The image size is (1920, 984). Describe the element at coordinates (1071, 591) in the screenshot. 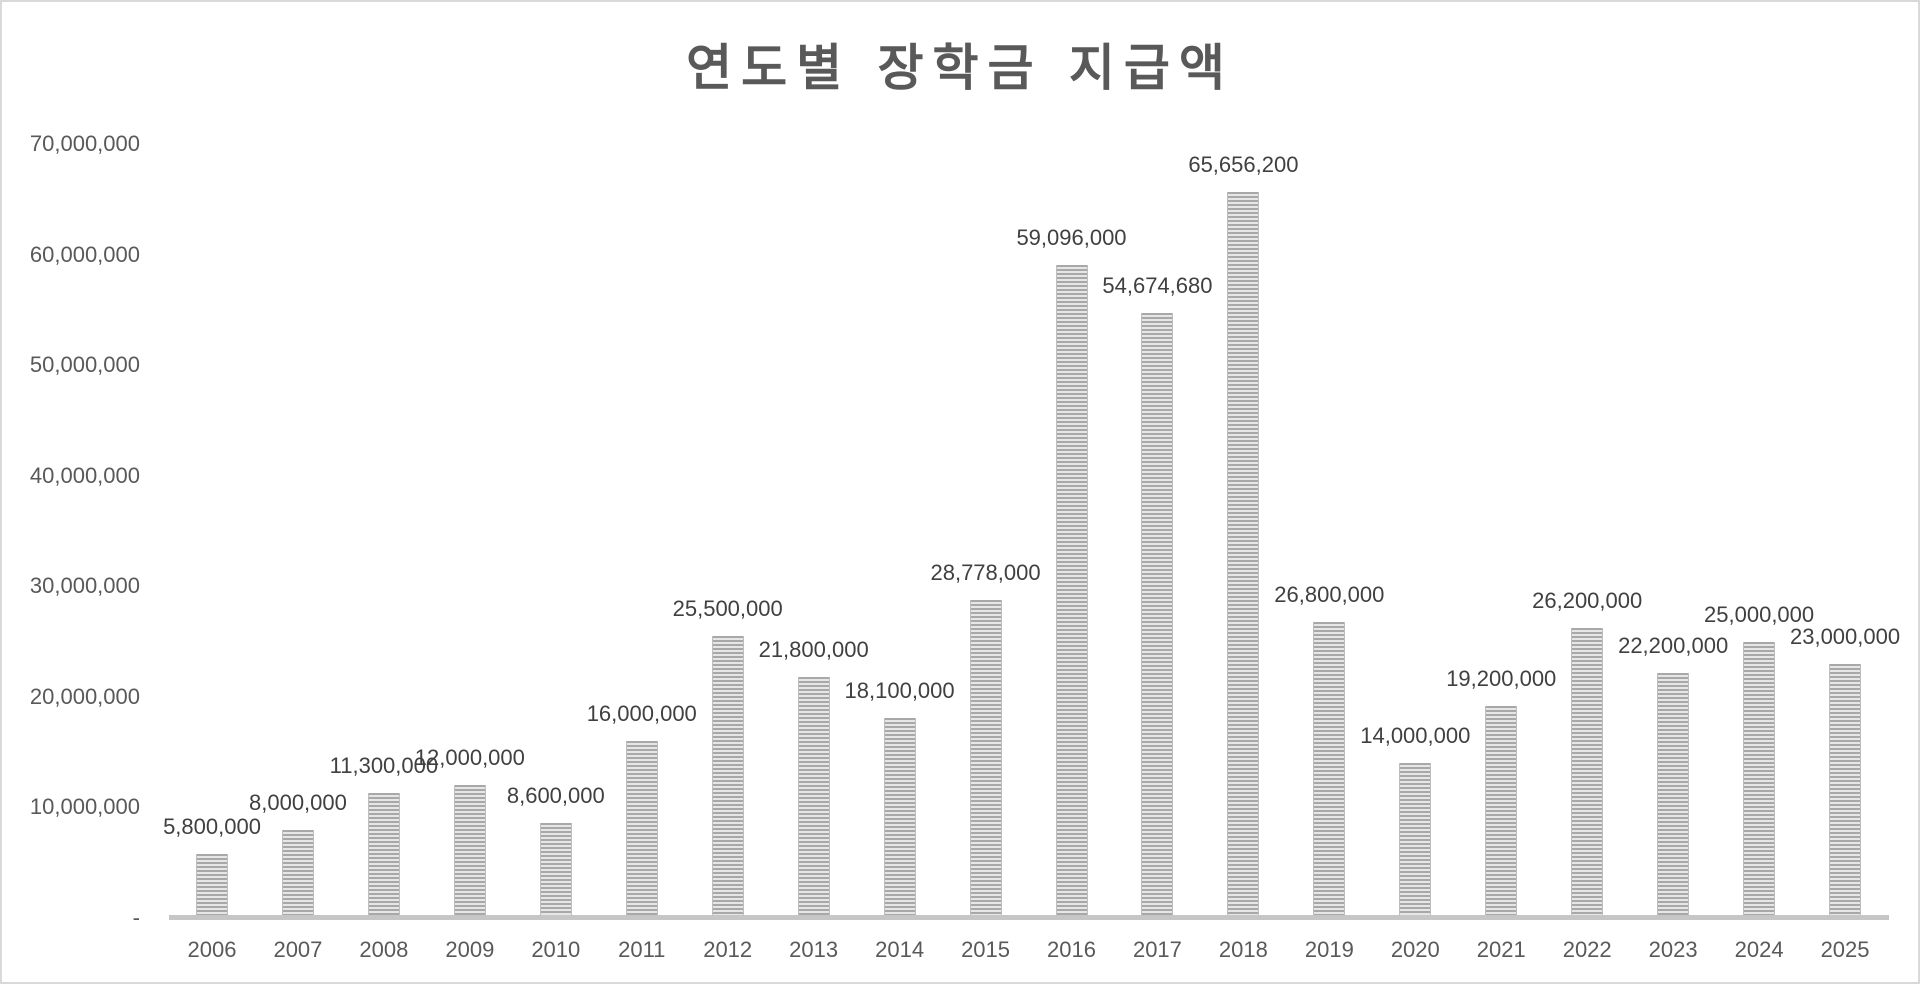

I see `bar-2016` at that location.